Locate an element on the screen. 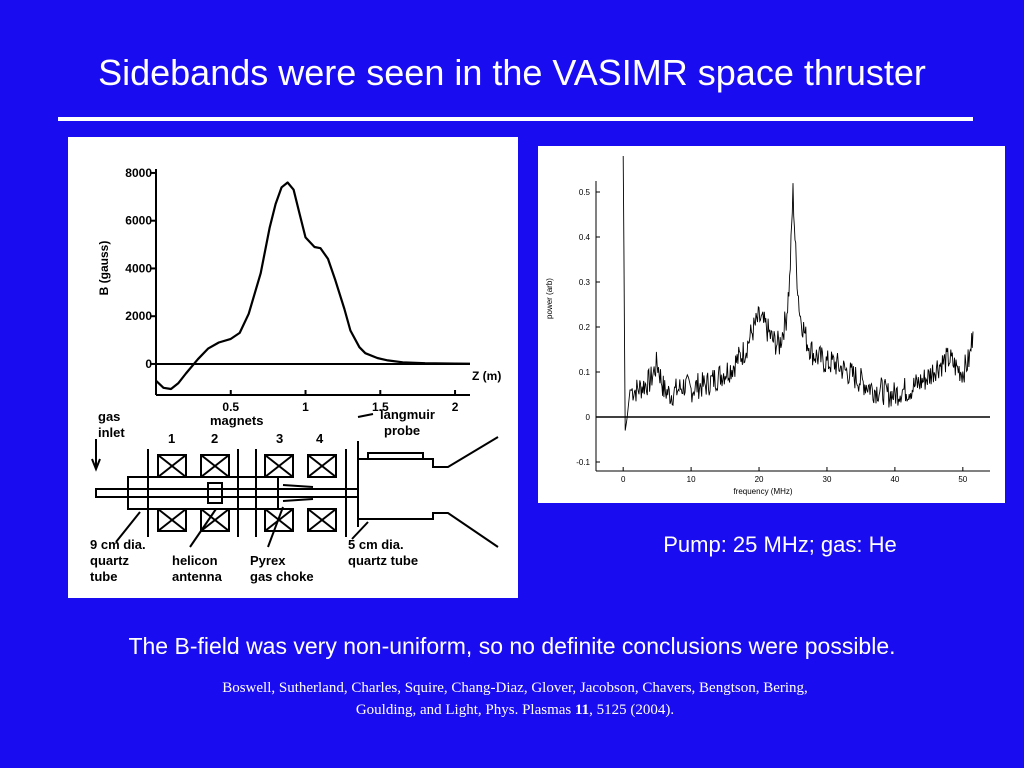  label-9cm: 9 cm dia. is located at coordinates (118, 544).